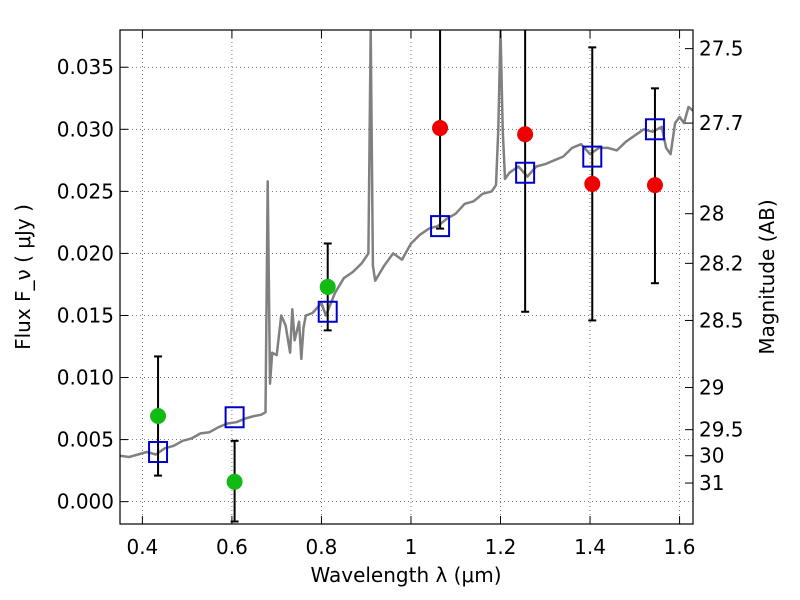  I want to click on x-tick-label: 1.4, so click(590, 547).